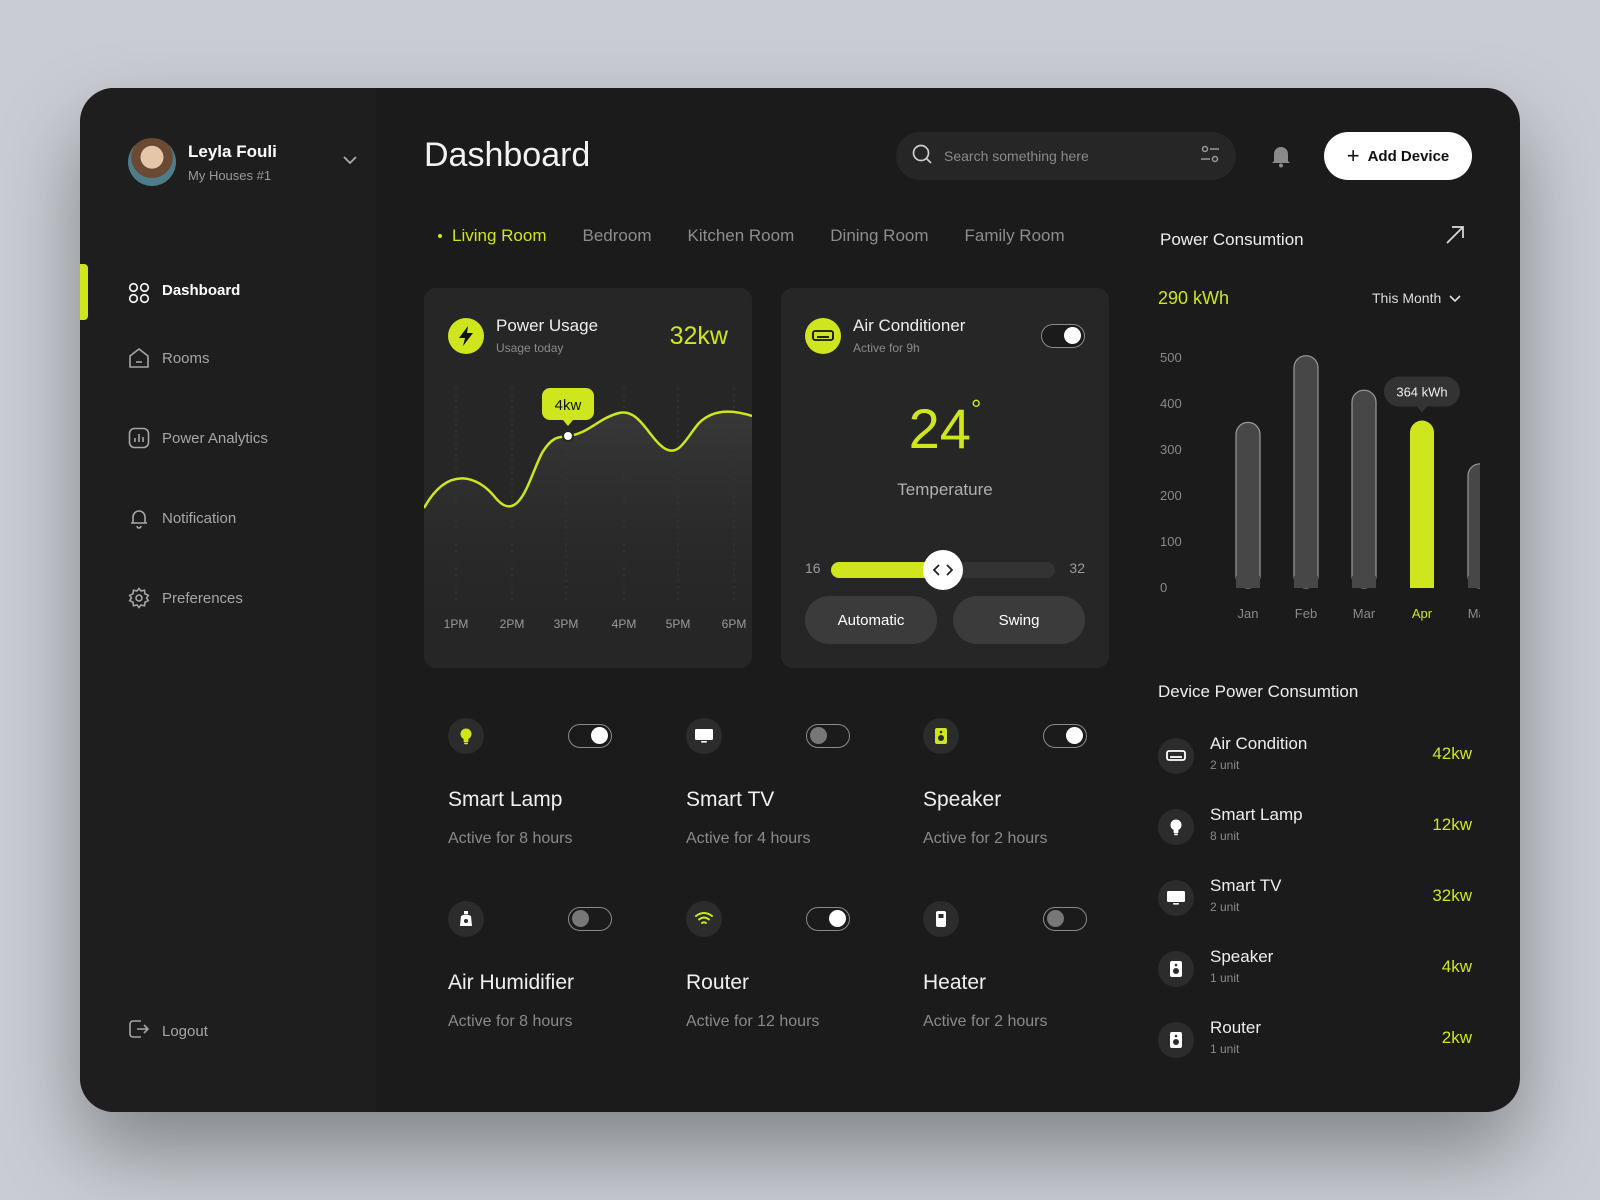 The width and height of the screenshot is (1600, 1200). Describe the element at coordinates (985, 838) in the screenshot. I see `device-status: Active for 2 hours` at that location.